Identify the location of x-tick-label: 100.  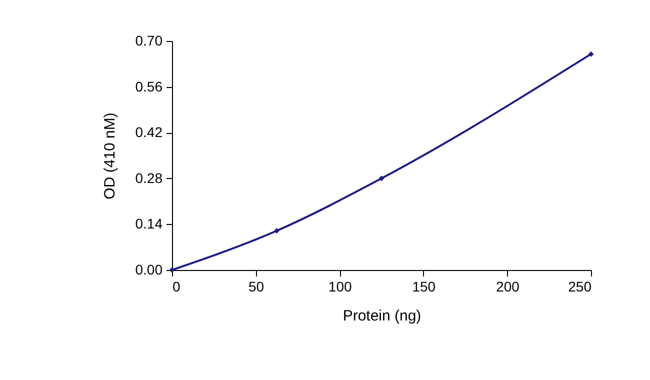
(340, 286).